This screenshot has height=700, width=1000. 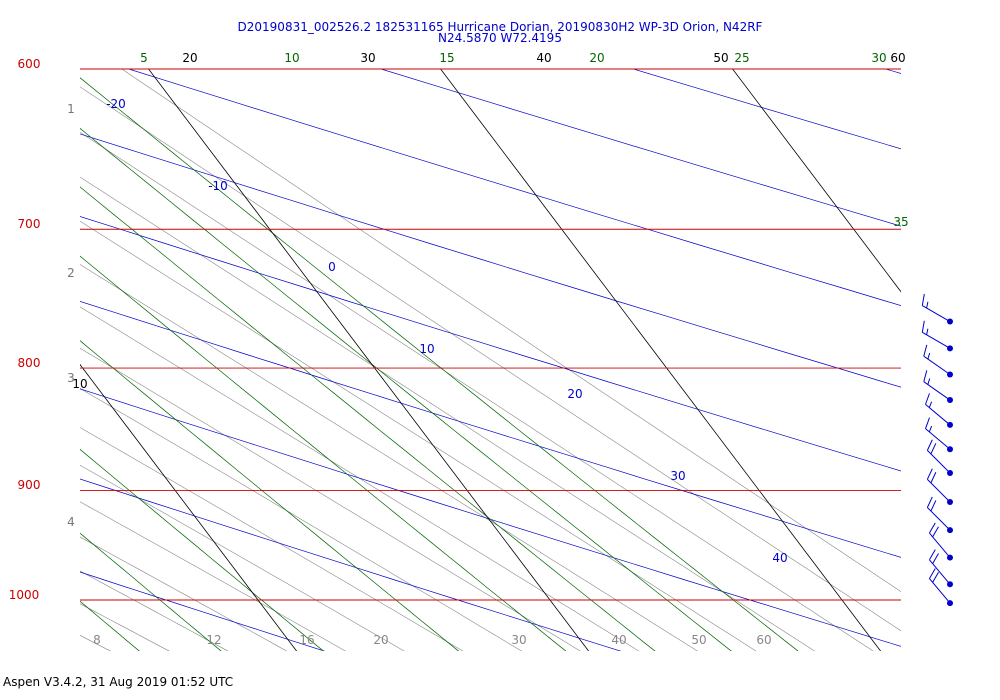 What do you see at coordinates (71, 522) in the screenshot?
I see `height-tick-label: 4` at bounding box center [71, 522].